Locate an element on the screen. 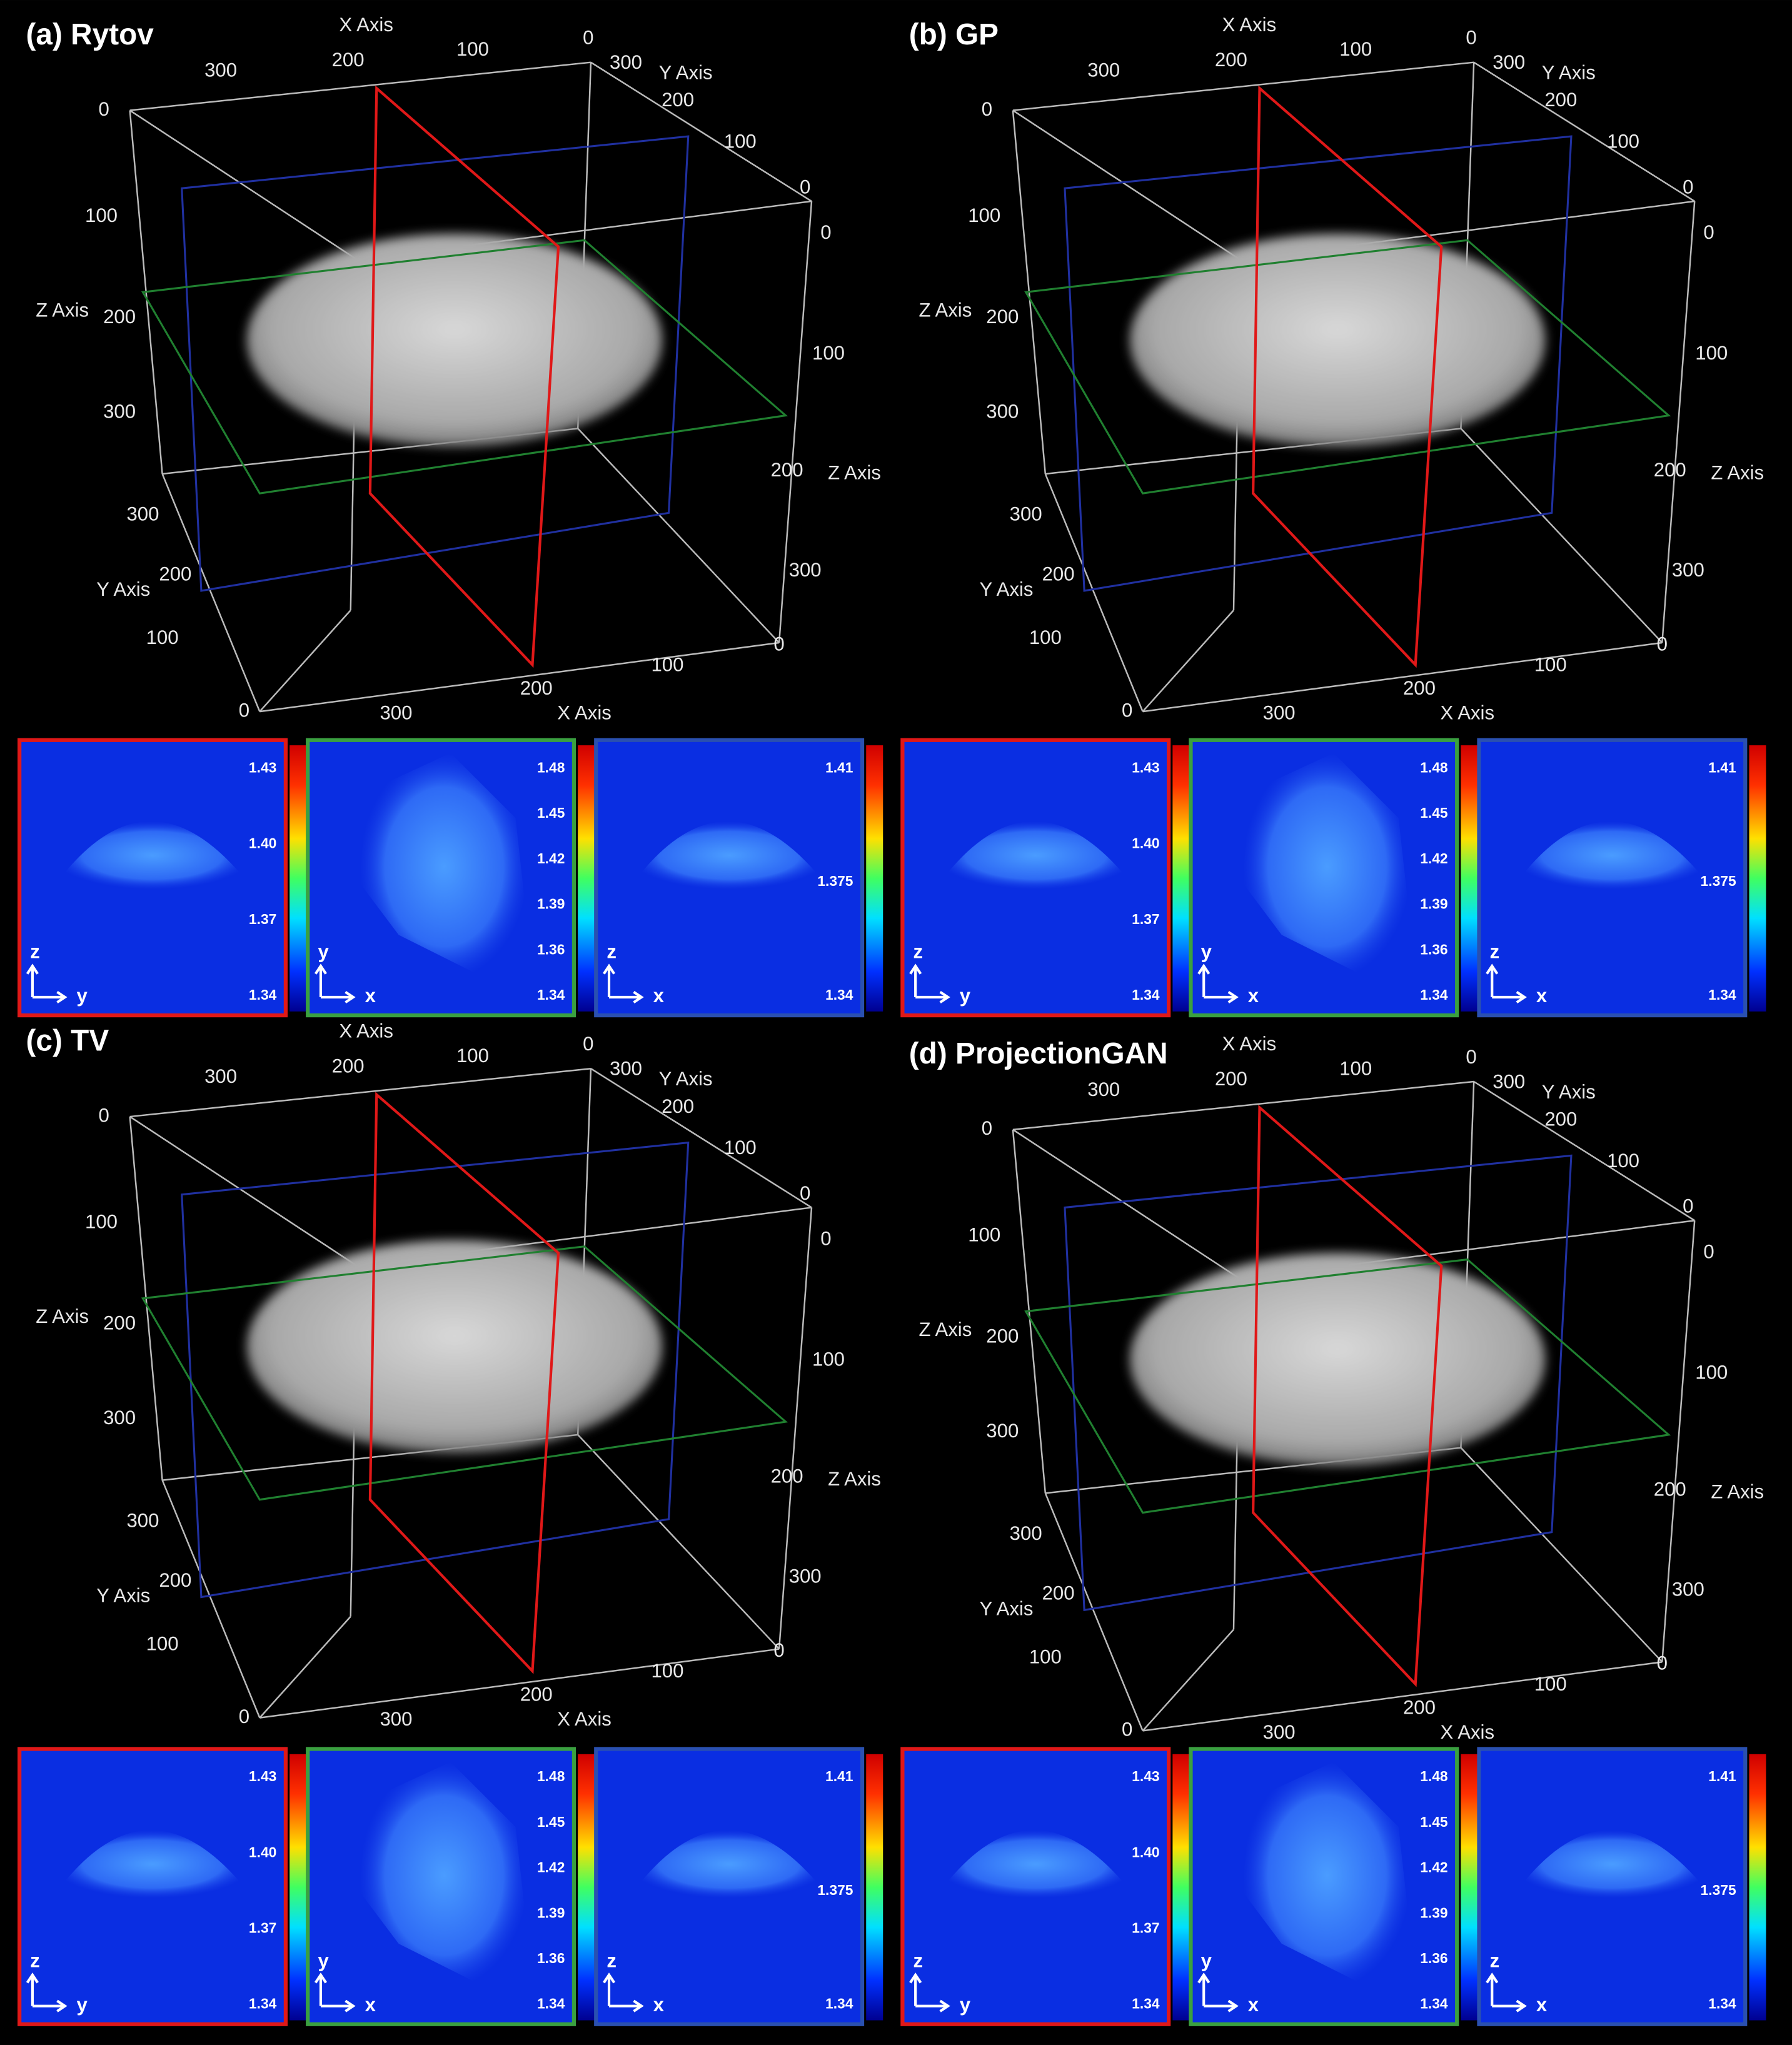 The width and height of the screenshot is (1792, 2045). blue-plane is located at coordinates (435, 1370).